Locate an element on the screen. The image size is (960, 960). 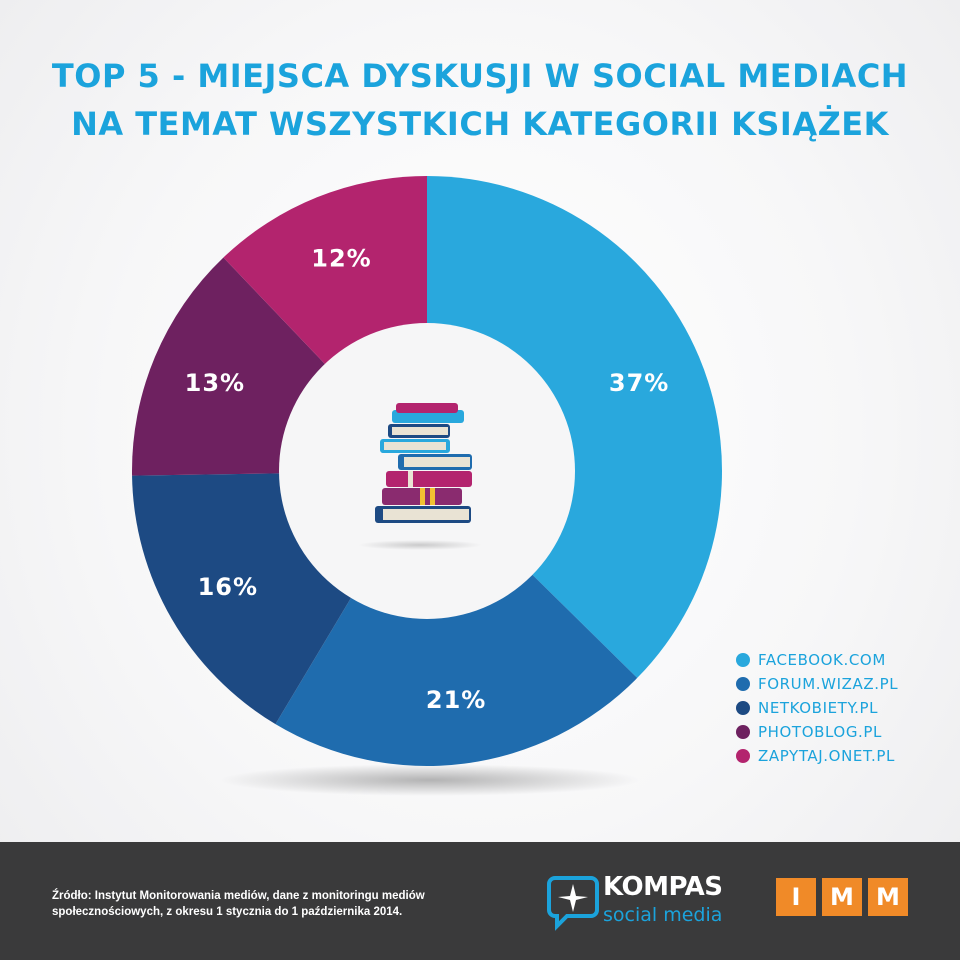
imm-logo: I M M is located at coordinates (842, 897).